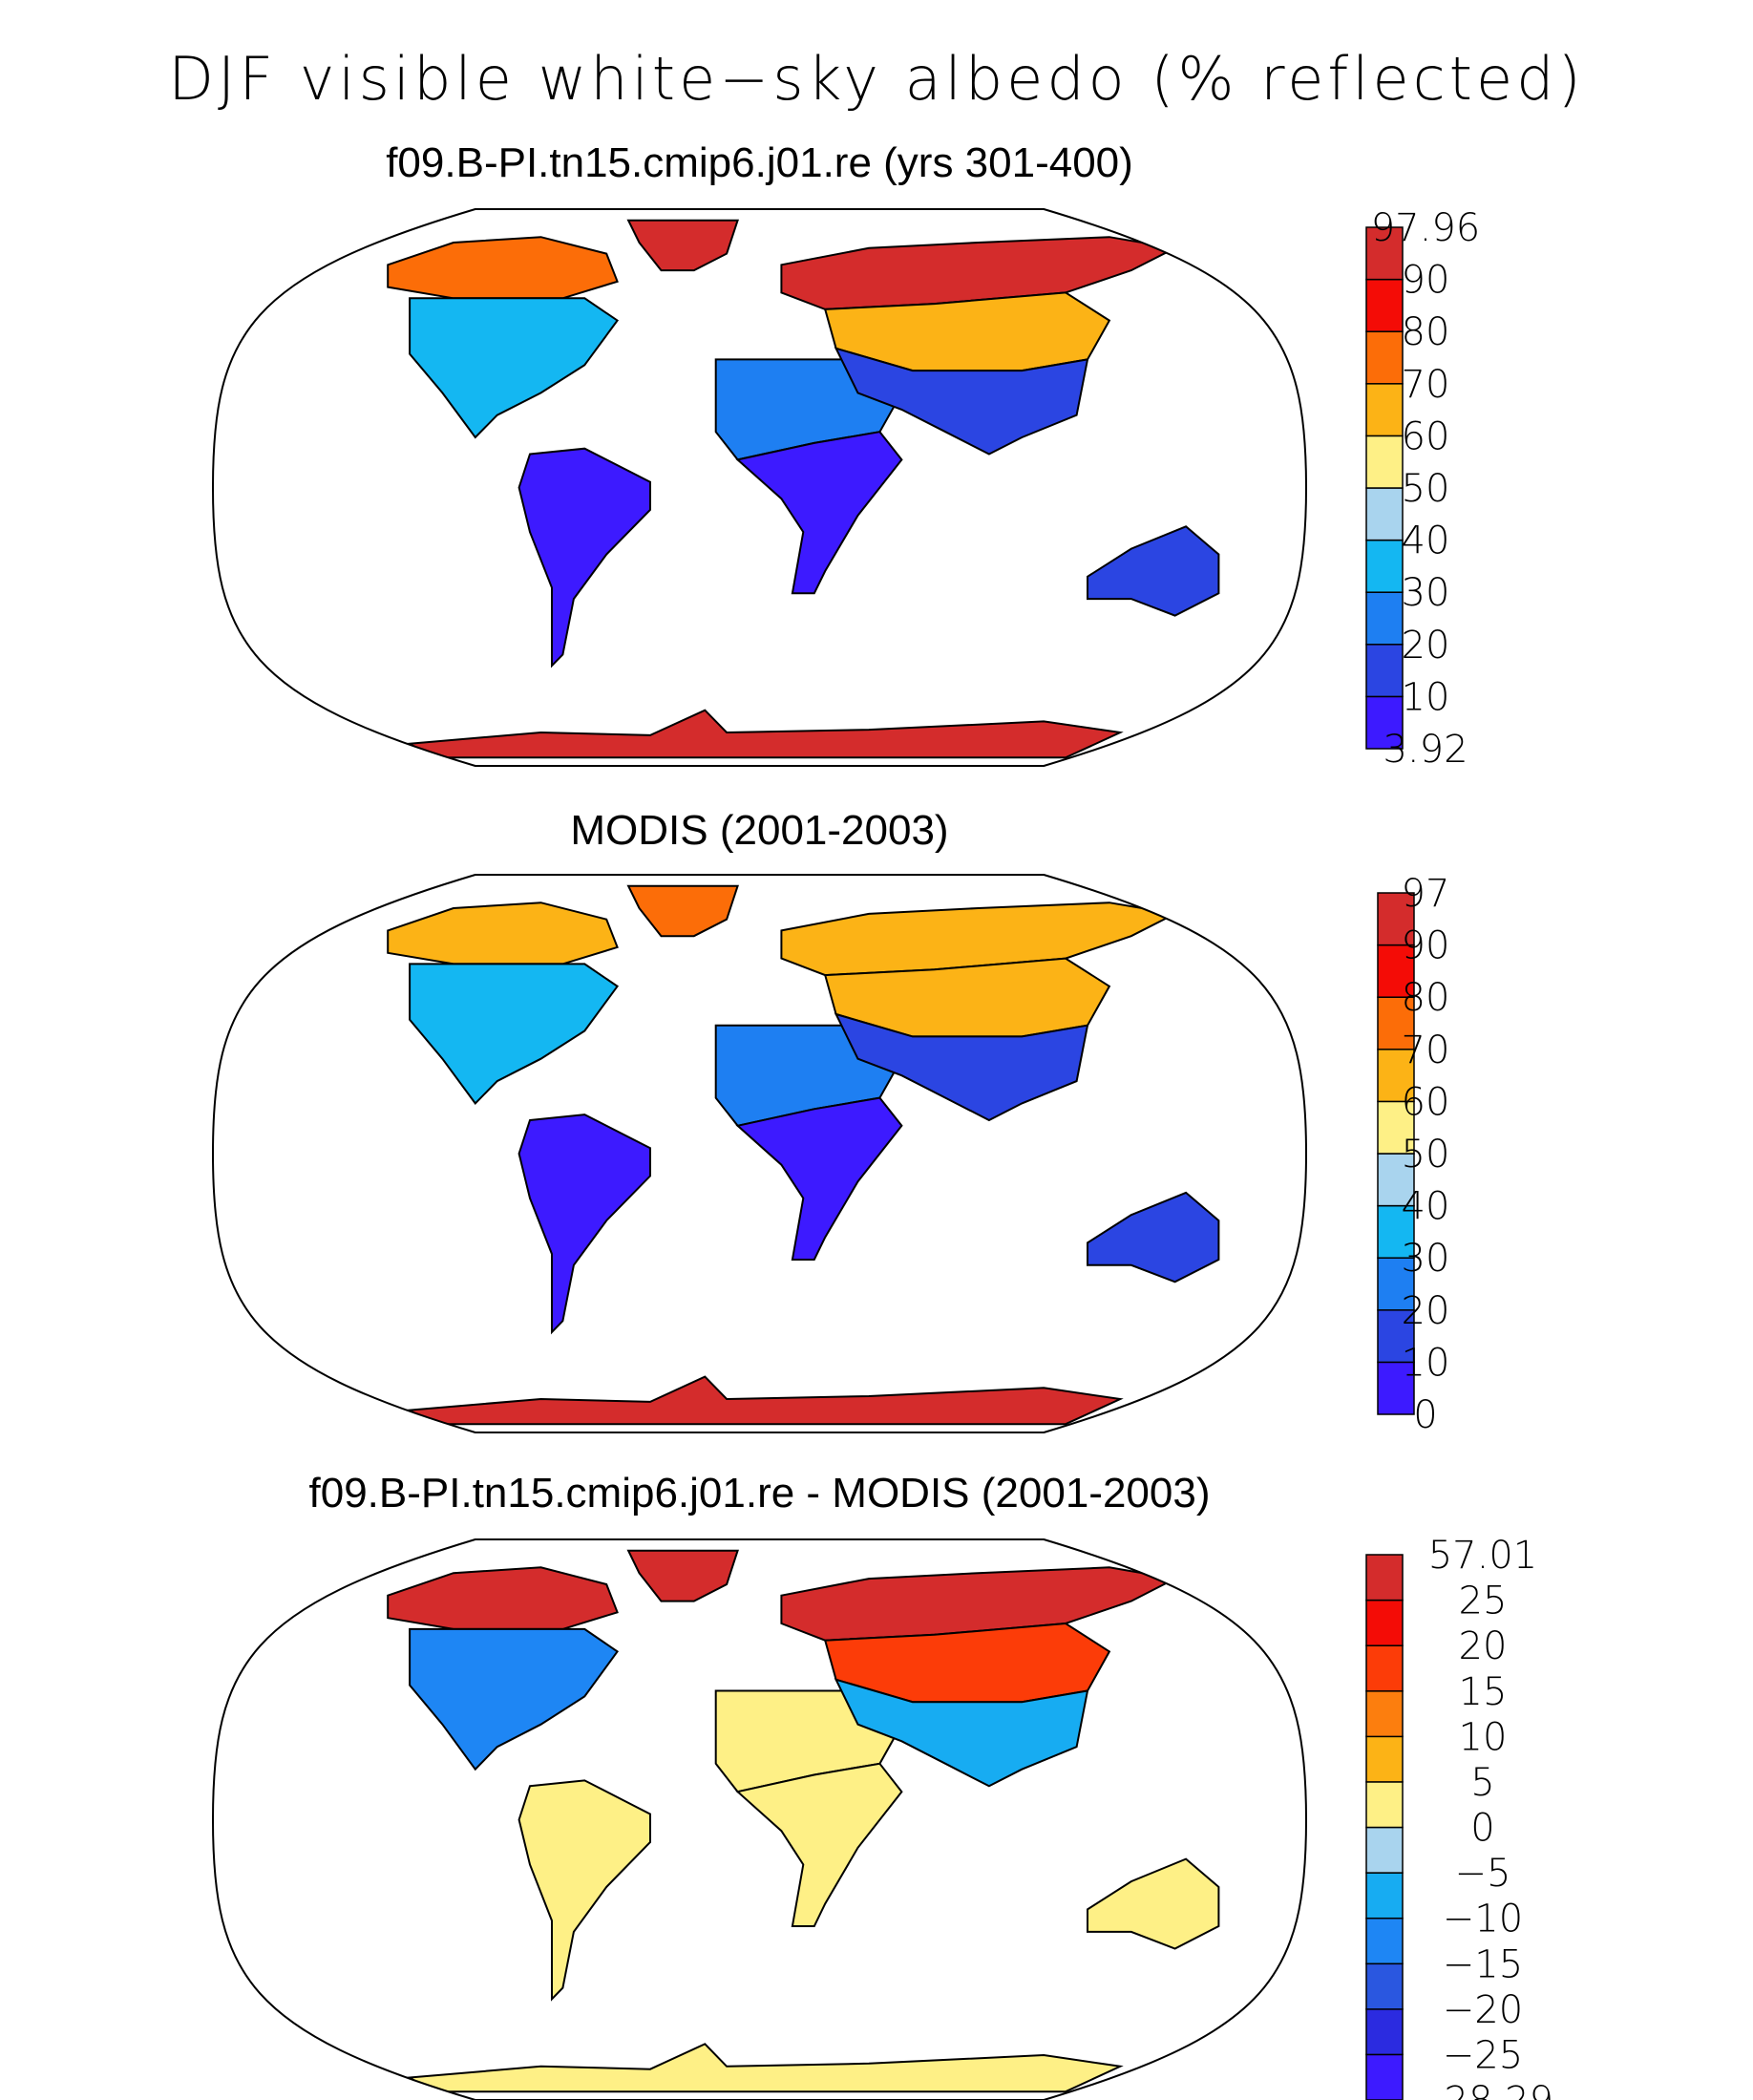  What do you see at coordinates (1426, 228) in the screenshot?
I see `colorbar-label: 97.96` at bounding box center [1426, 228].